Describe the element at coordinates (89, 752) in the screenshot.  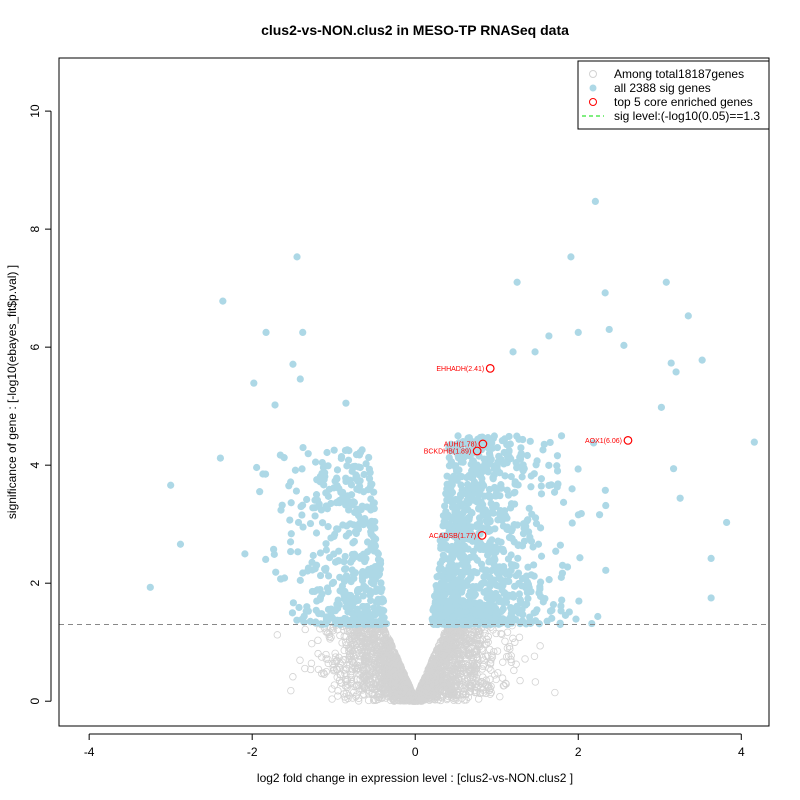
I see `x-tick-label: -4` at that location.